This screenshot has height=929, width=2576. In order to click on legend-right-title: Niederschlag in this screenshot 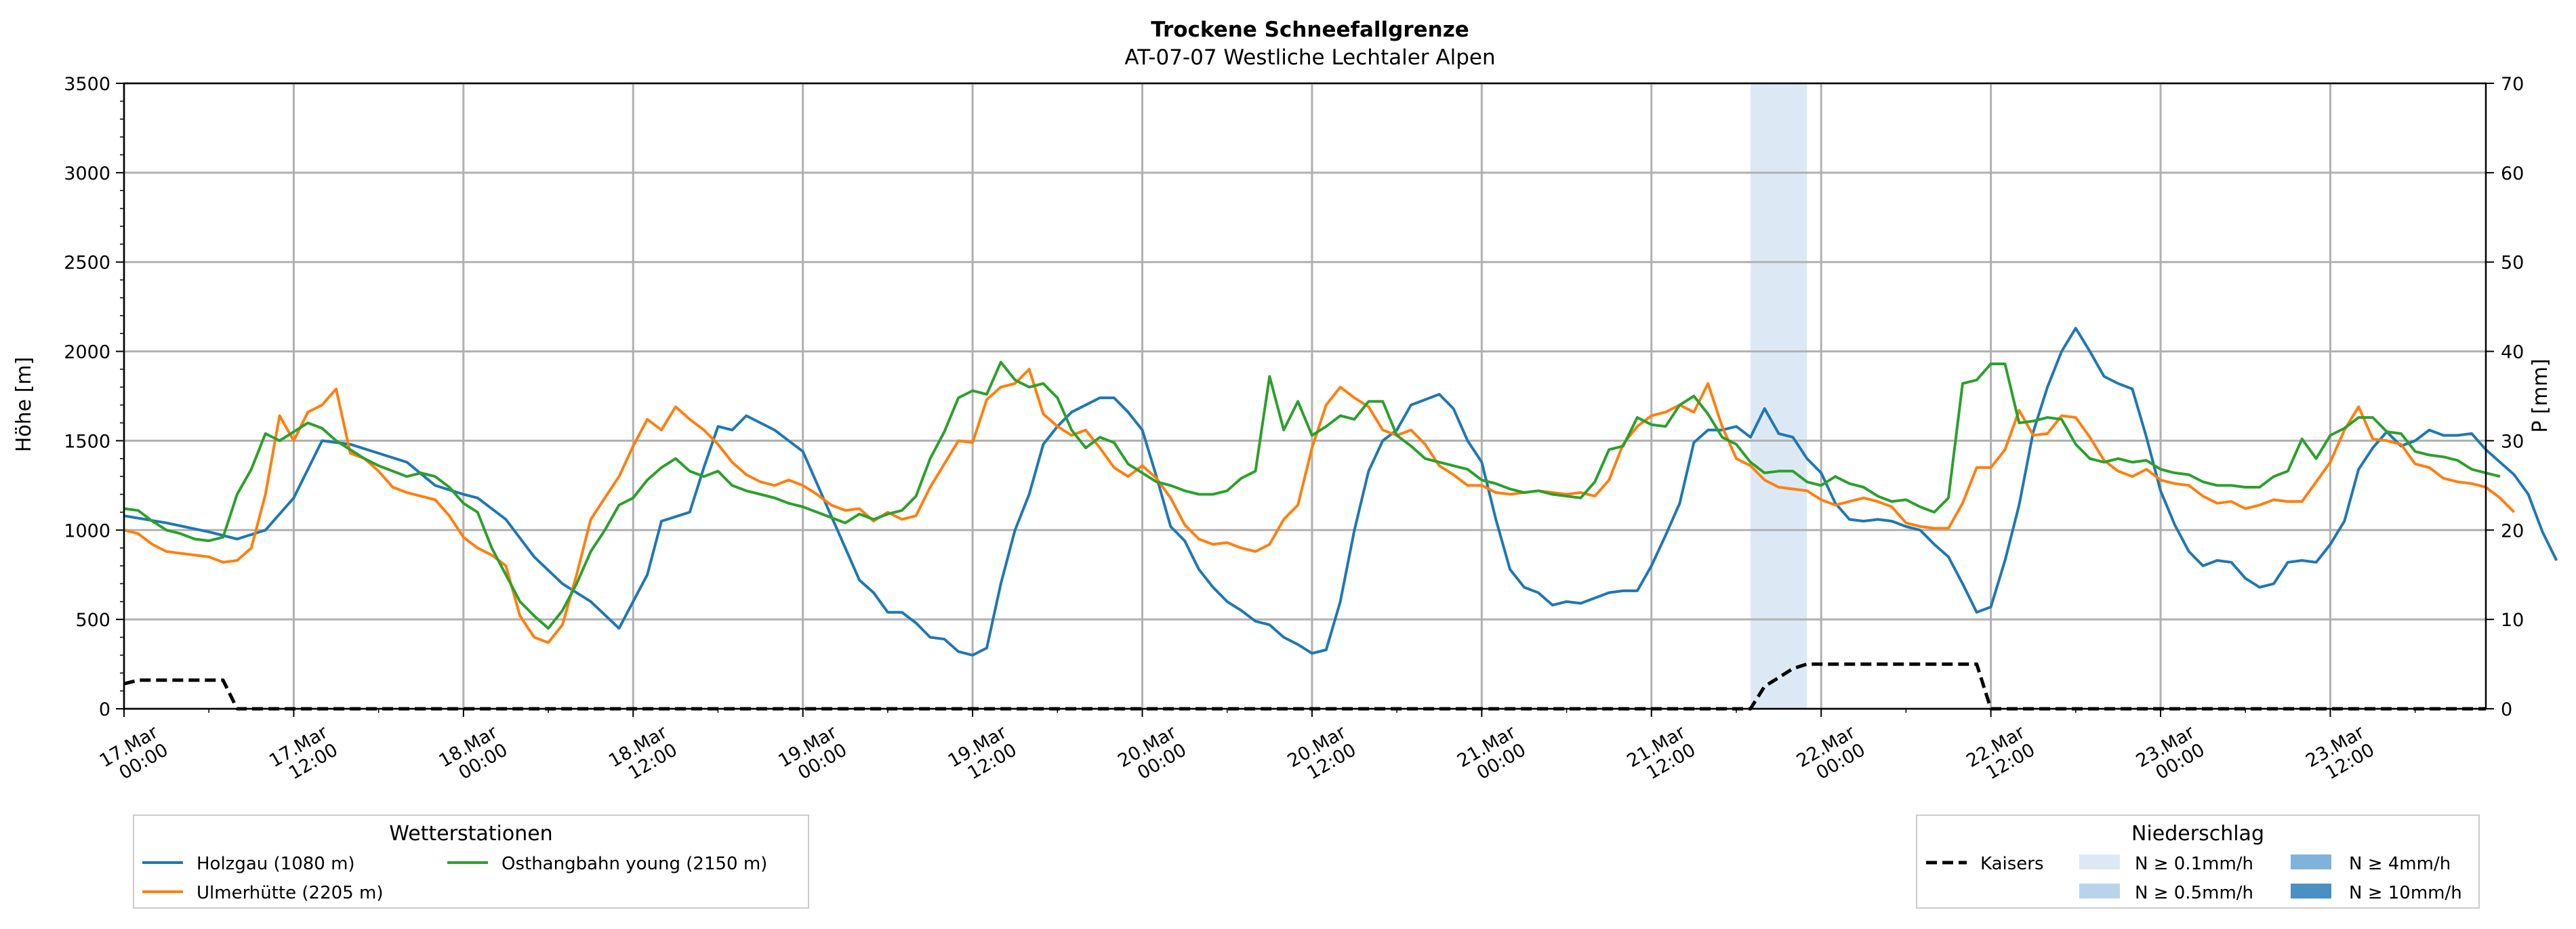, I will do `click(2198, 834)`.